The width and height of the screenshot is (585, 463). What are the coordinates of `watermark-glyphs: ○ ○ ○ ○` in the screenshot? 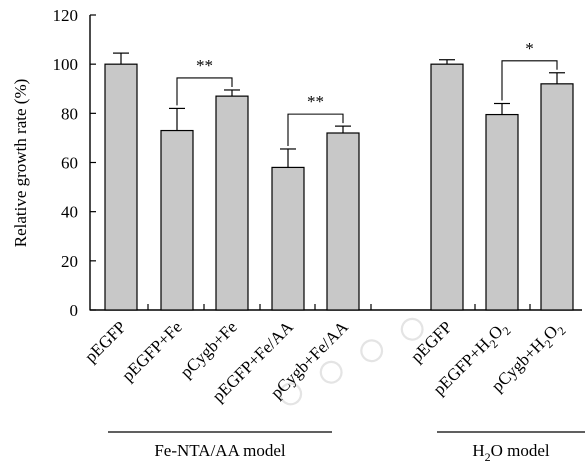 It's located at (351, 360).